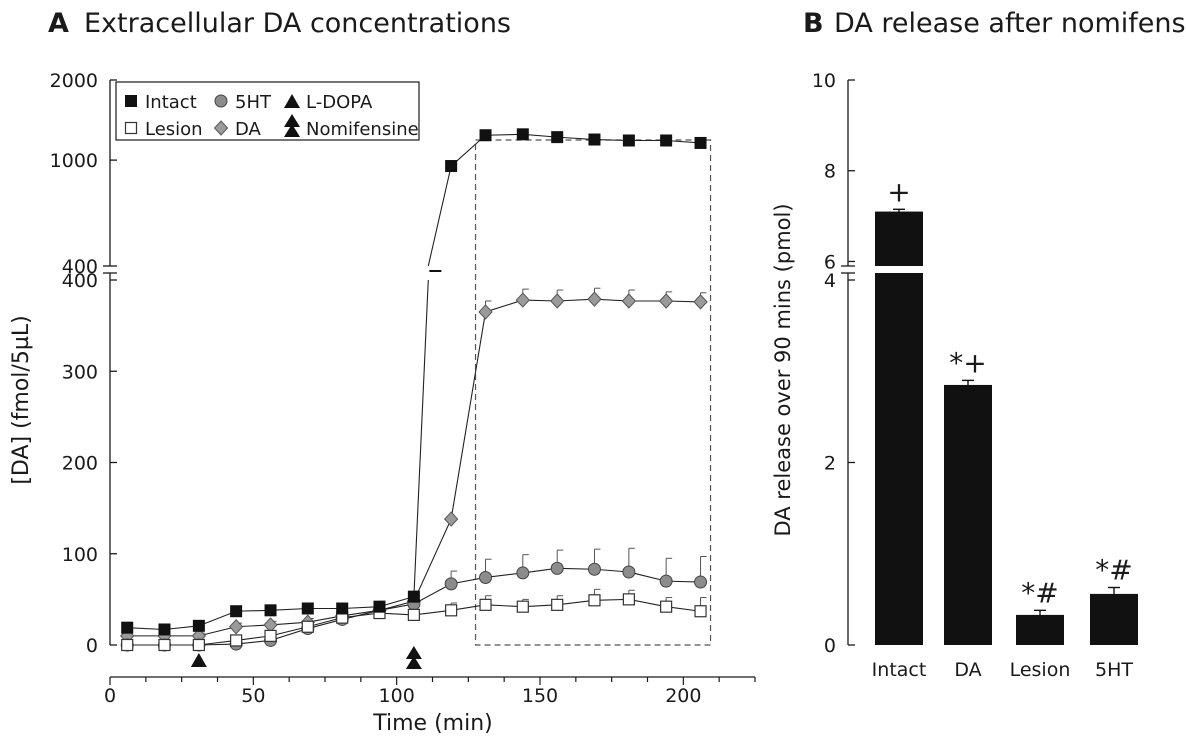 The width and height of the screenshot is (1186, 737). I want to click on y-tick-label: 300, so click(80, 372).